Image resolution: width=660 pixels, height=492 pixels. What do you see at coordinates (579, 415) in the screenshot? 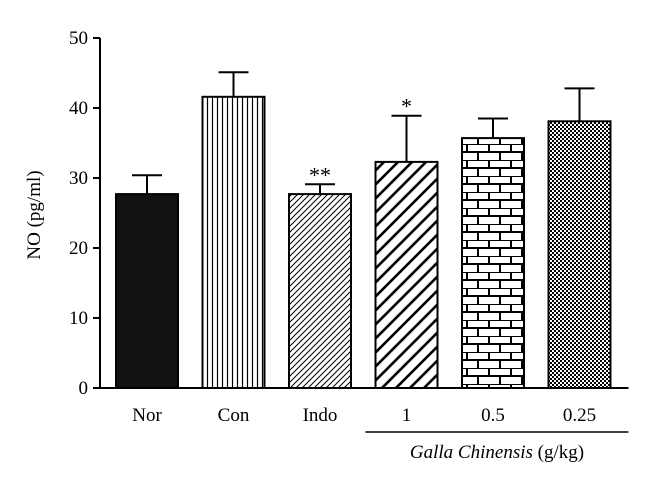
I see `x-tick-label-0.25: 0.25` at bounding box center [579, 415].